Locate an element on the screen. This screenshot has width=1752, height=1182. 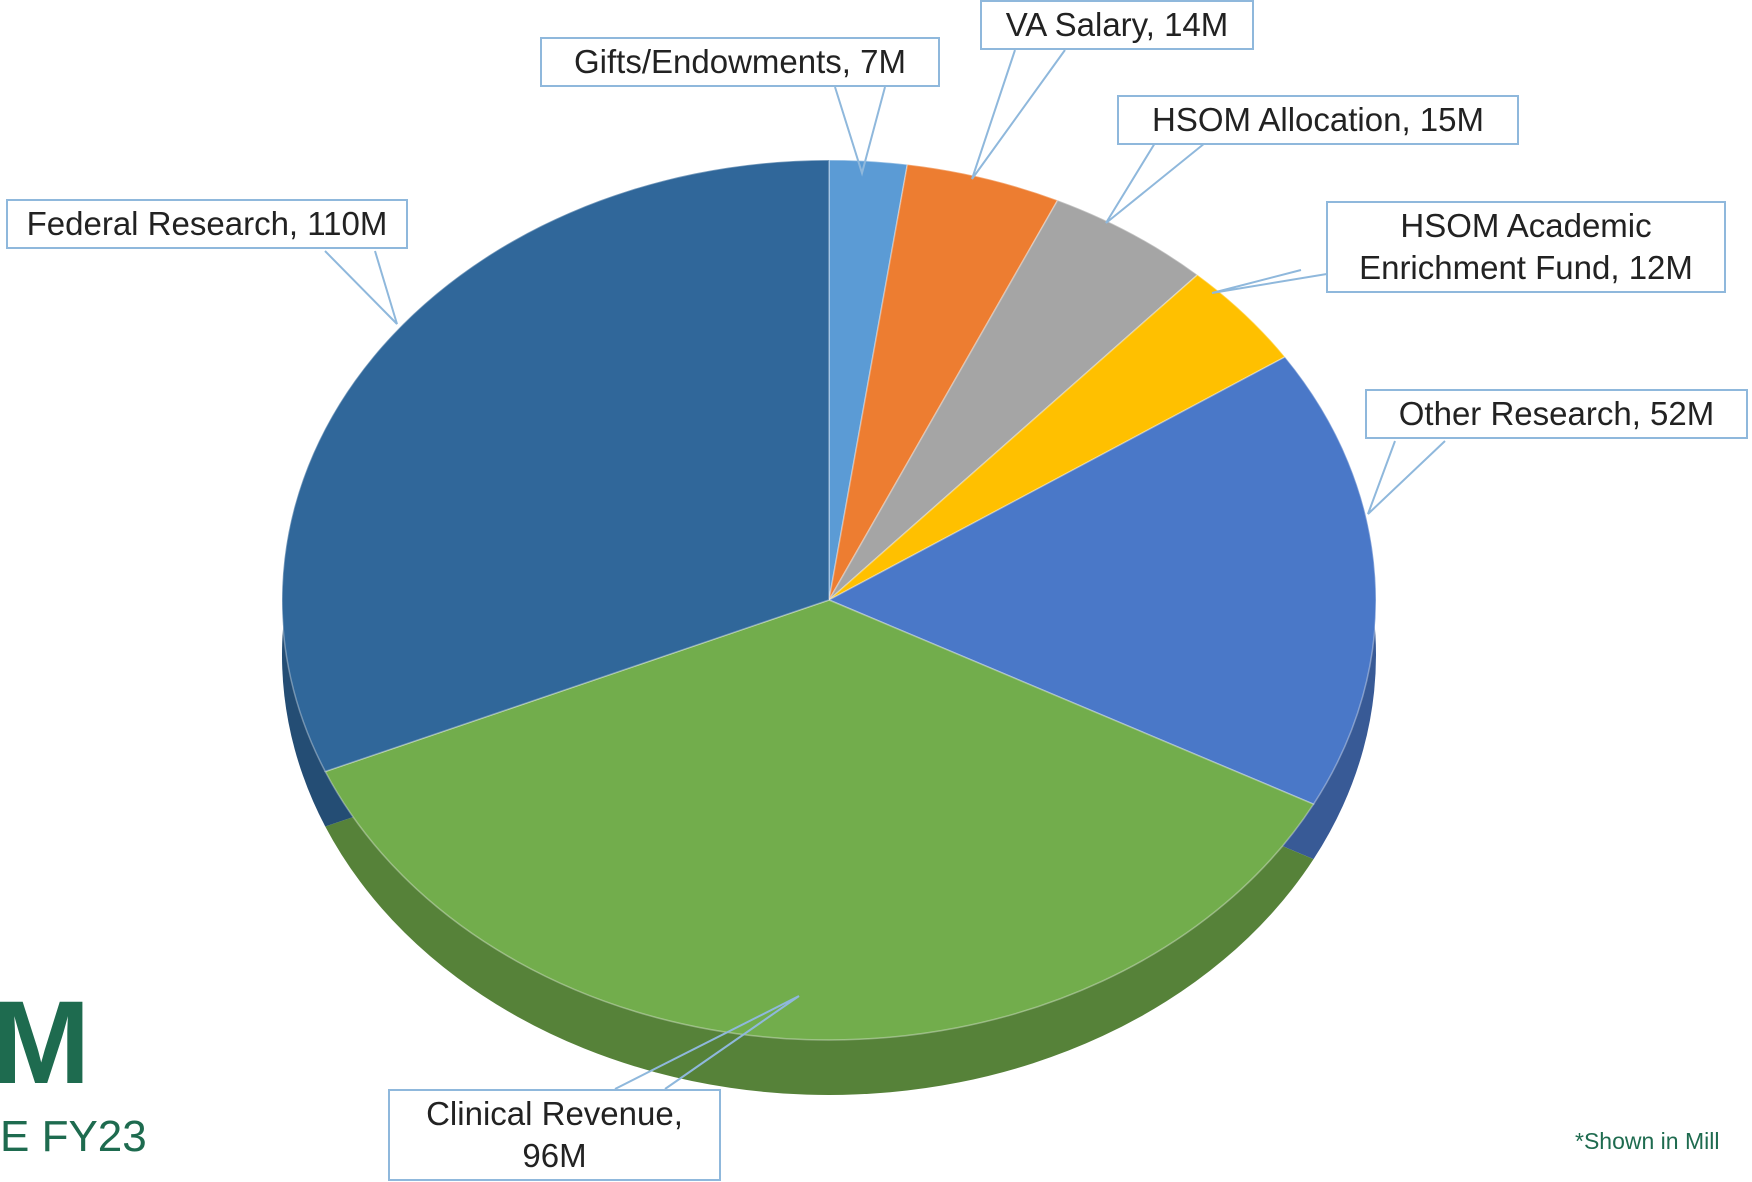
data-label: VA Salary, 14M is located at coordinates (1117, 25).